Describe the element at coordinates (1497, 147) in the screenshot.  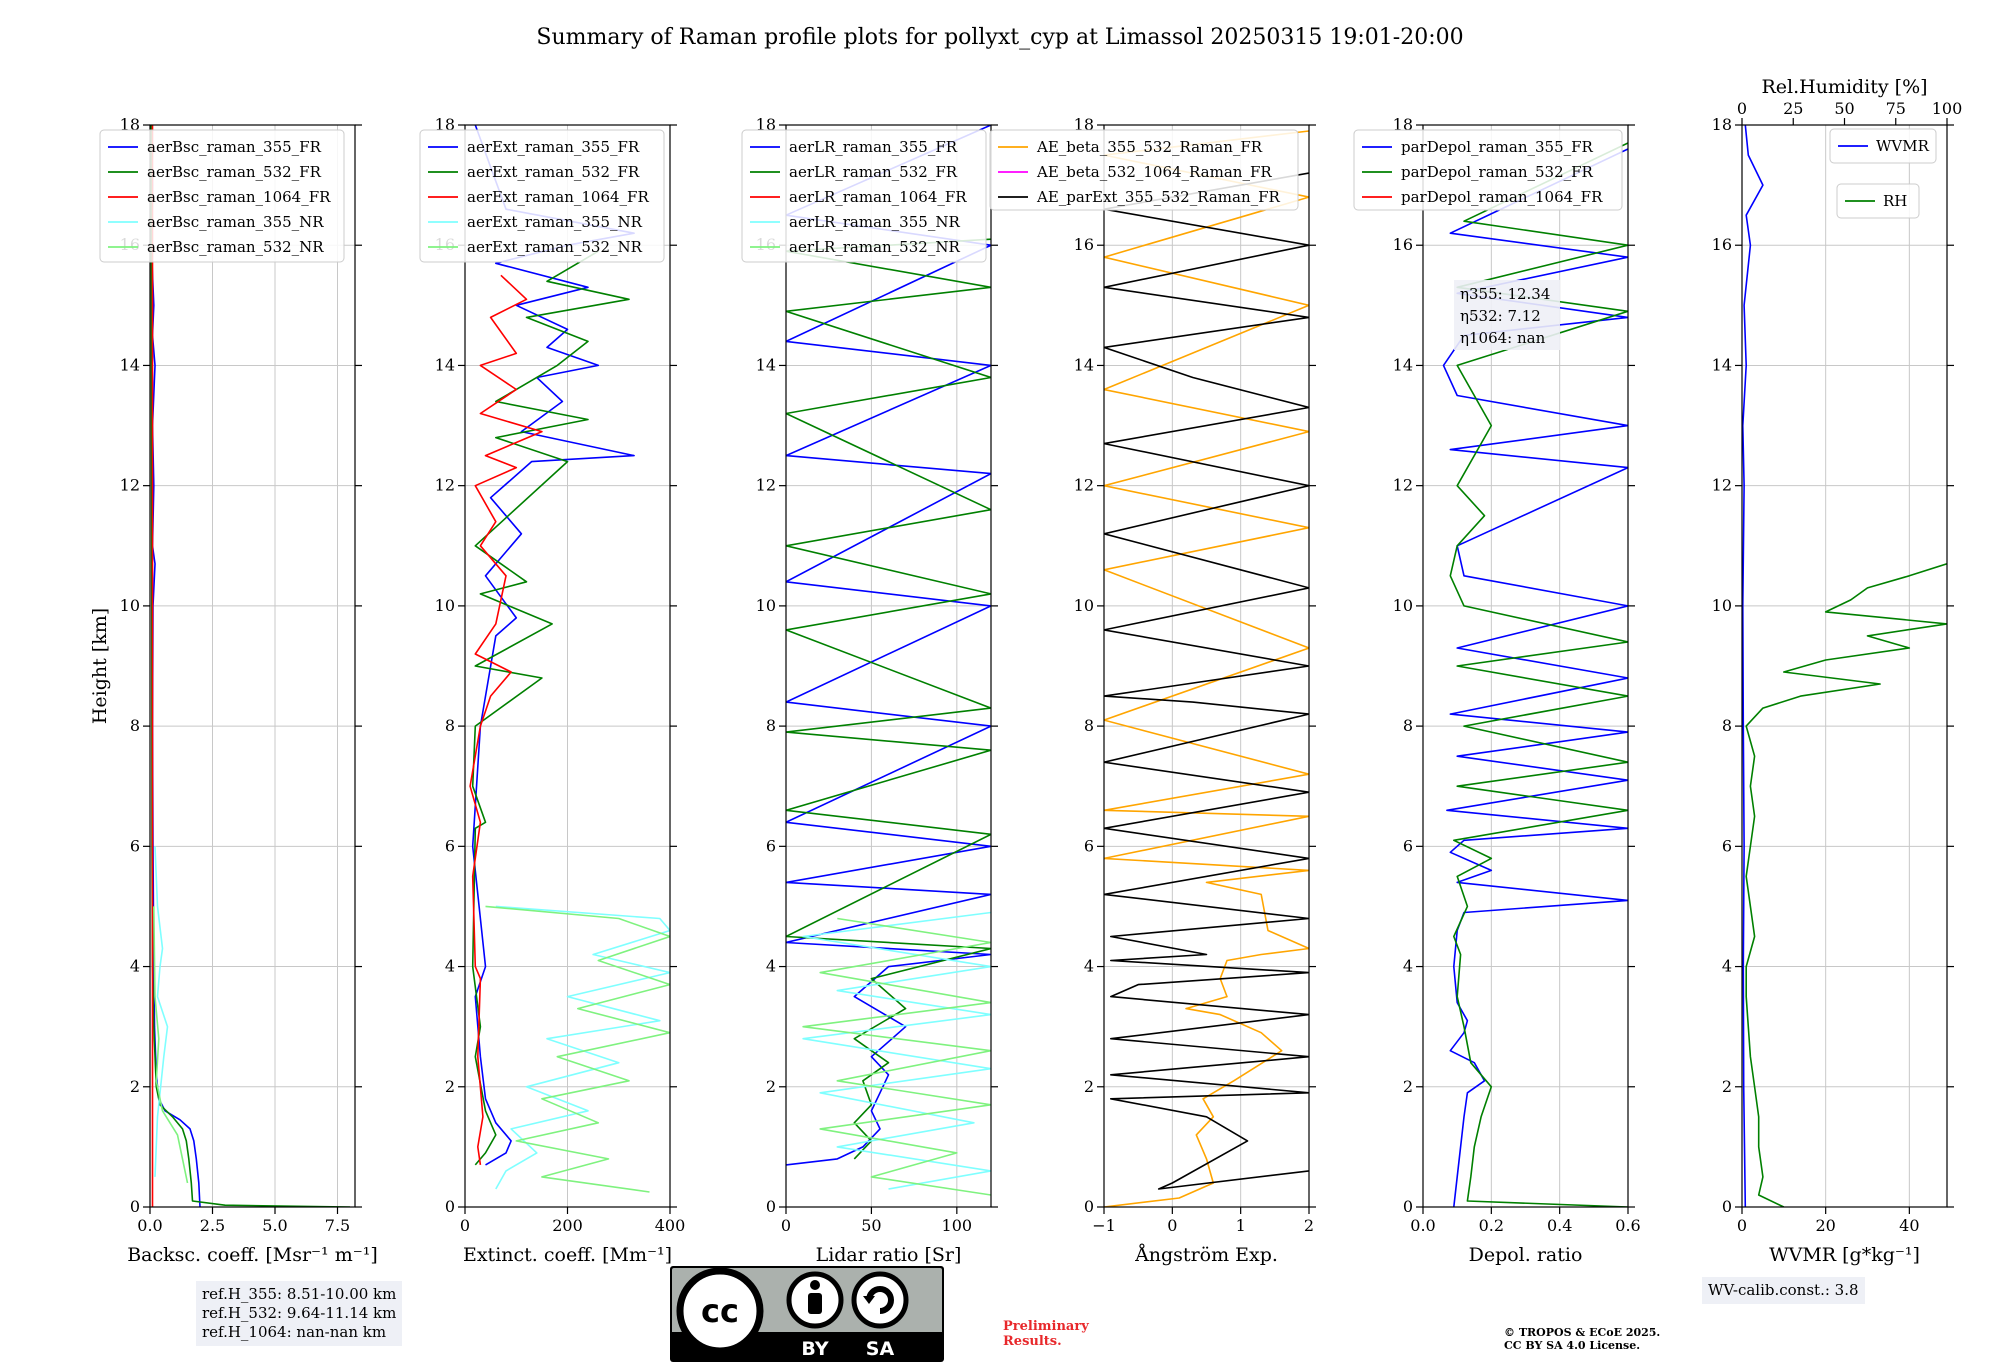
I see `legend-entry: parDepol_raman_355_FR` at that location.